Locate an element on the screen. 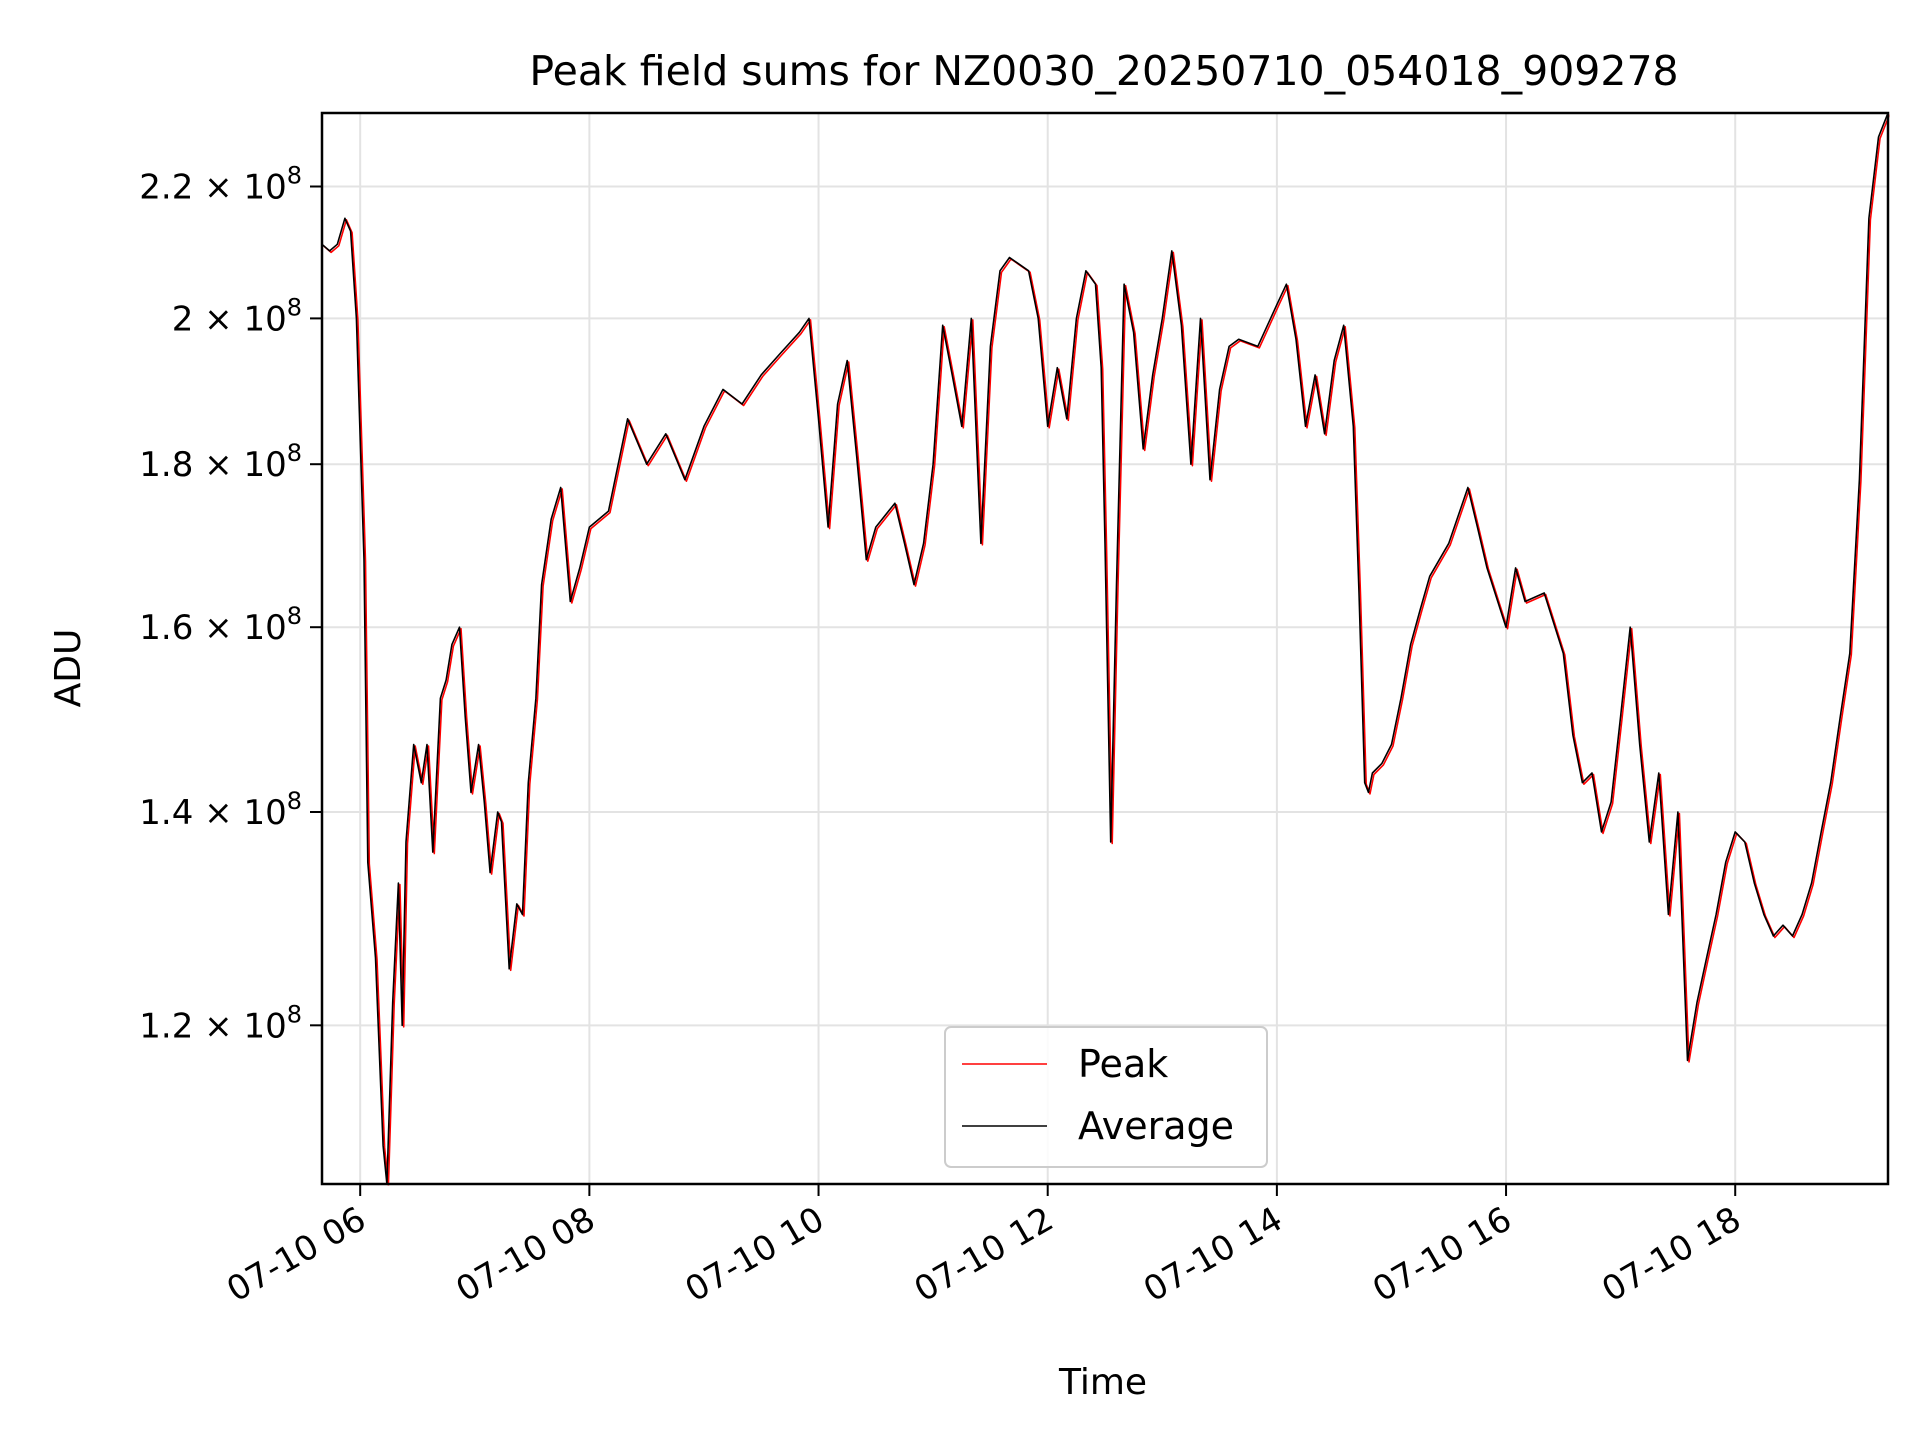 The width and height of the screenshot is (1920, 1440). x-axis-label: Time is located at coordinates (1102, 1382).